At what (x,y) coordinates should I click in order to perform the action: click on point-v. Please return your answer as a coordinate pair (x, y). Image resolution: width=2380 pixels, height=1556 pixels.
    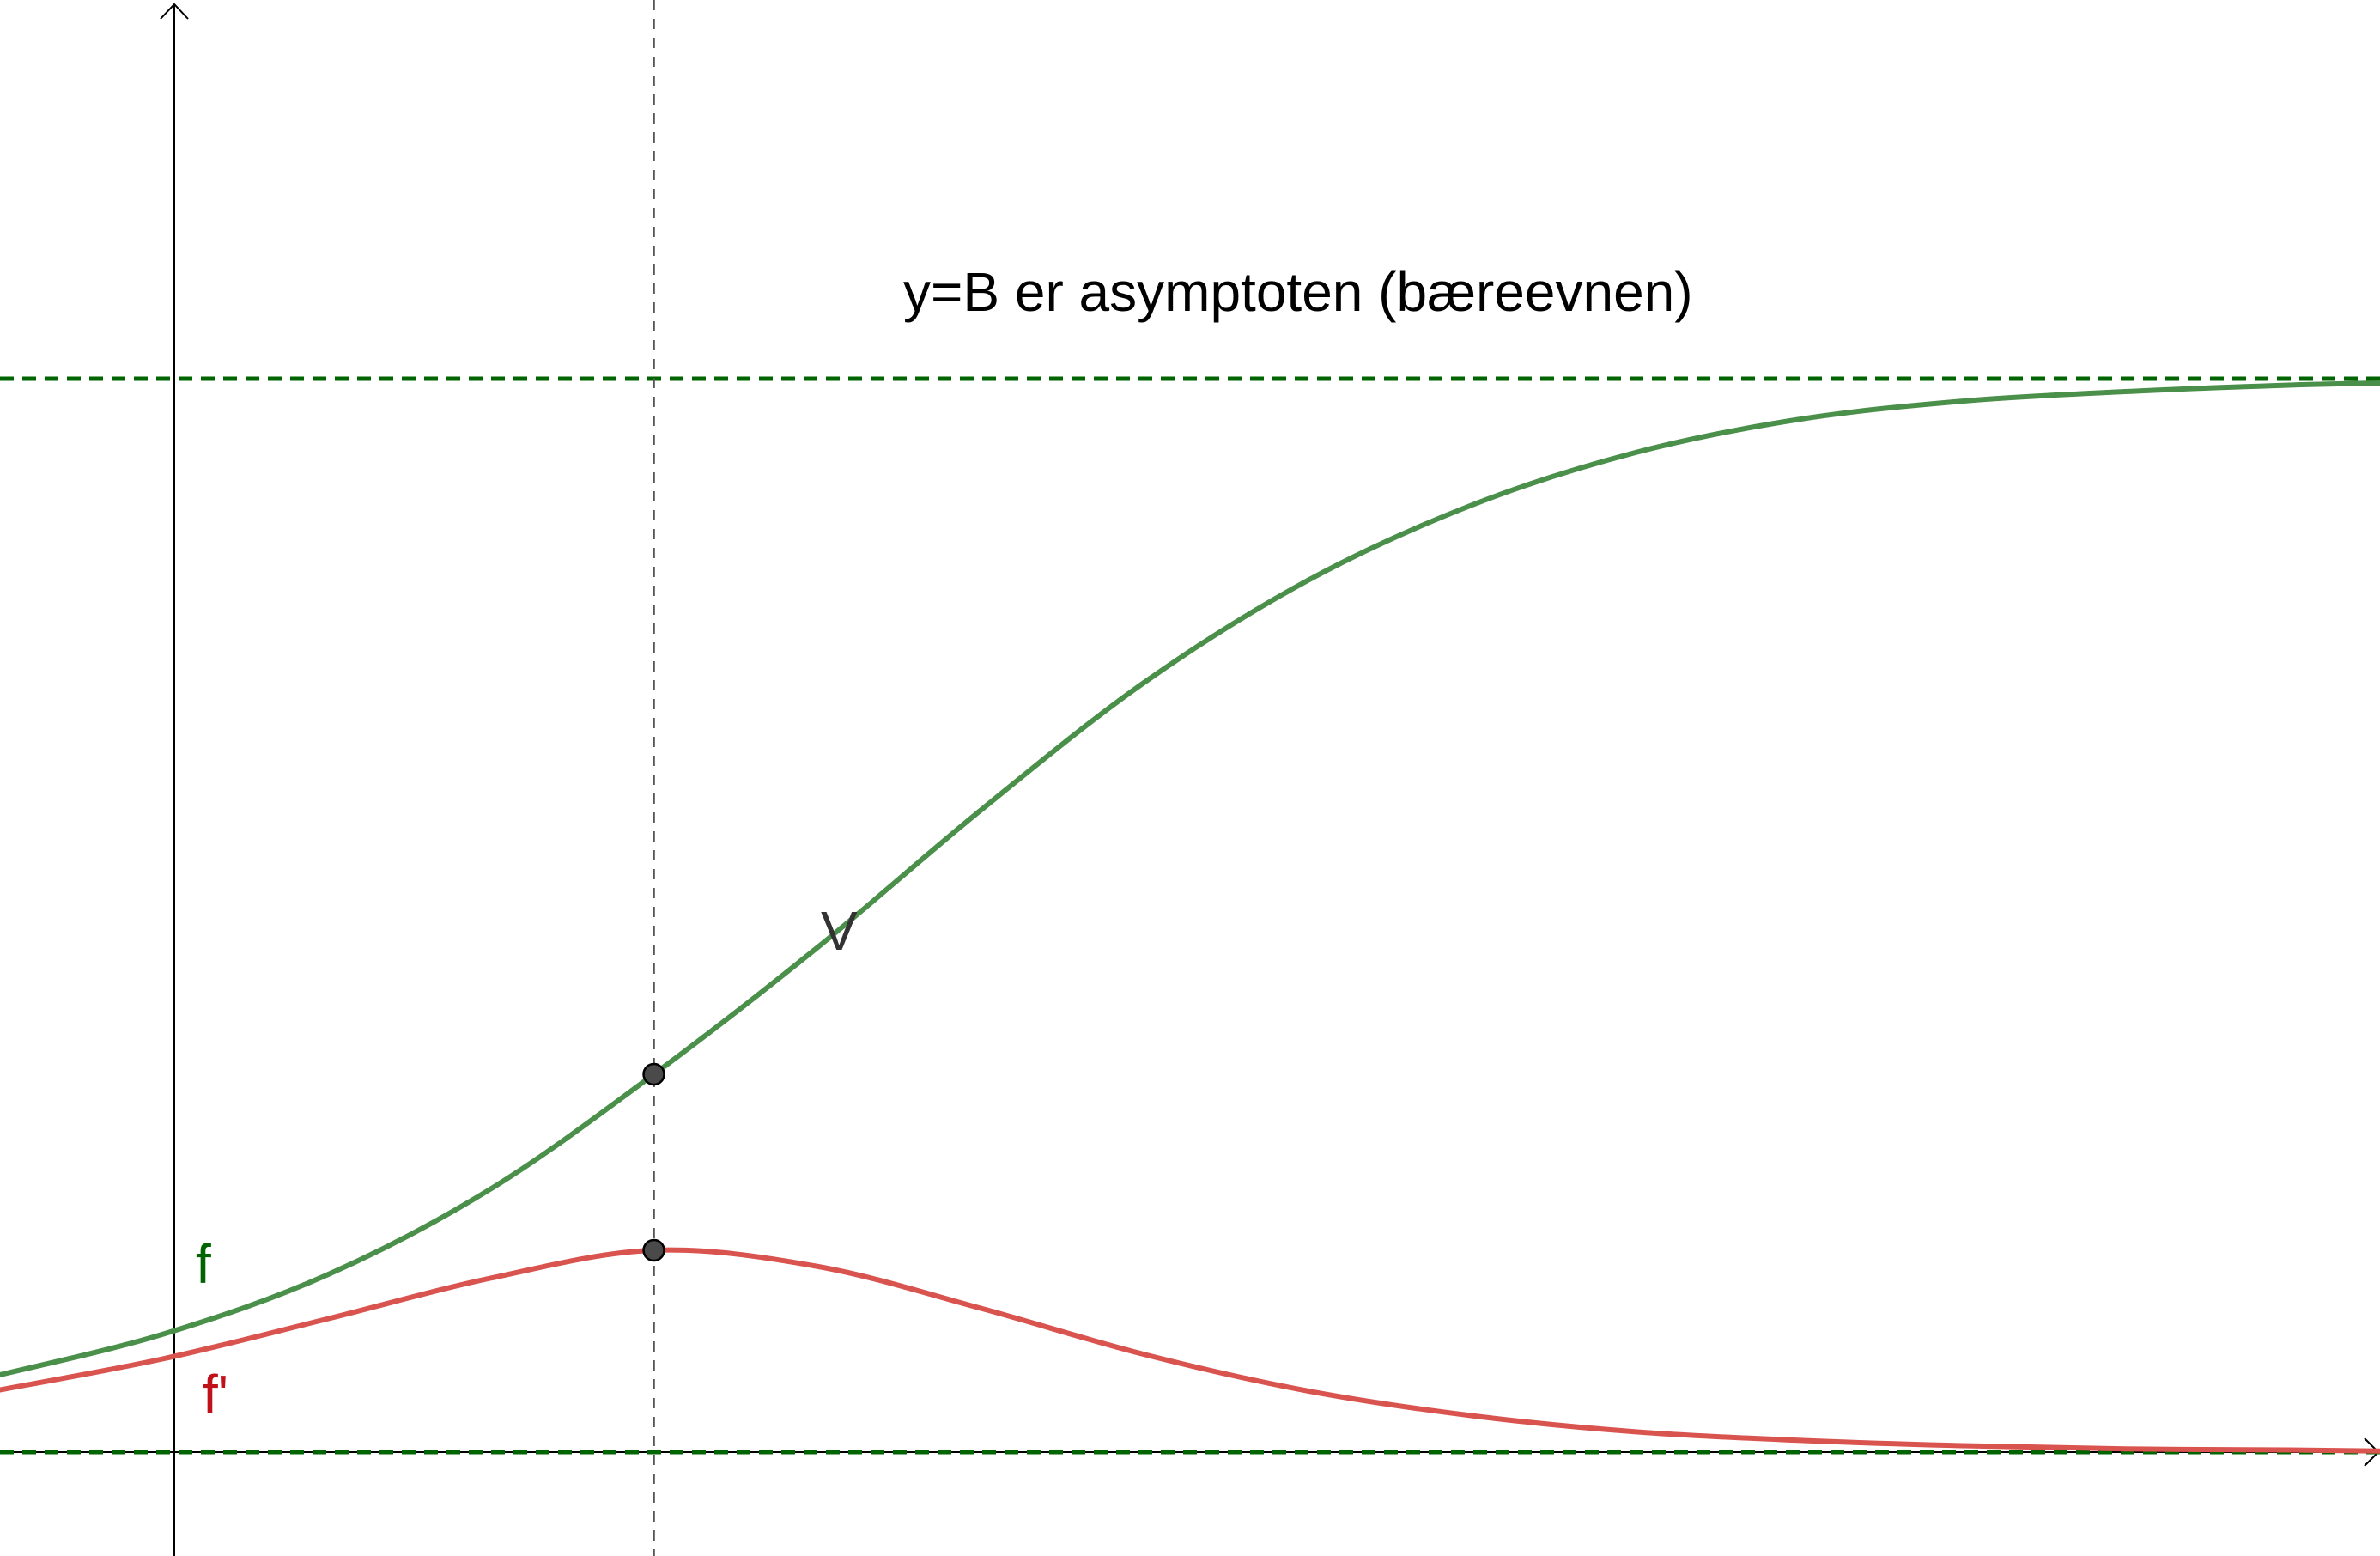
    Looking at the image, I should click on (654, 1074).